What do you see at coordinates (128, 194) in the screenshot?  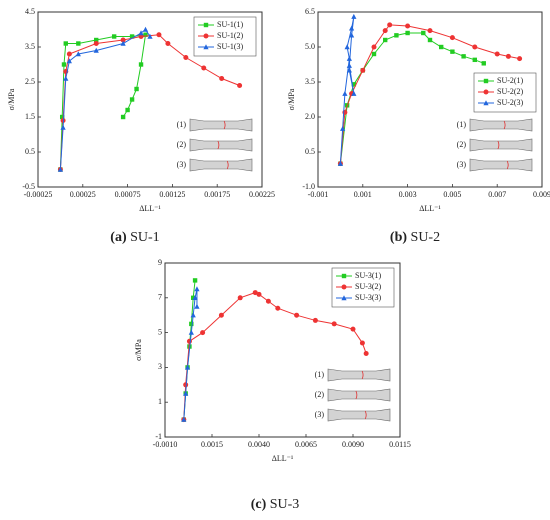 I see `x-tick-label: 0.00075` at bounding box center [128, 194].